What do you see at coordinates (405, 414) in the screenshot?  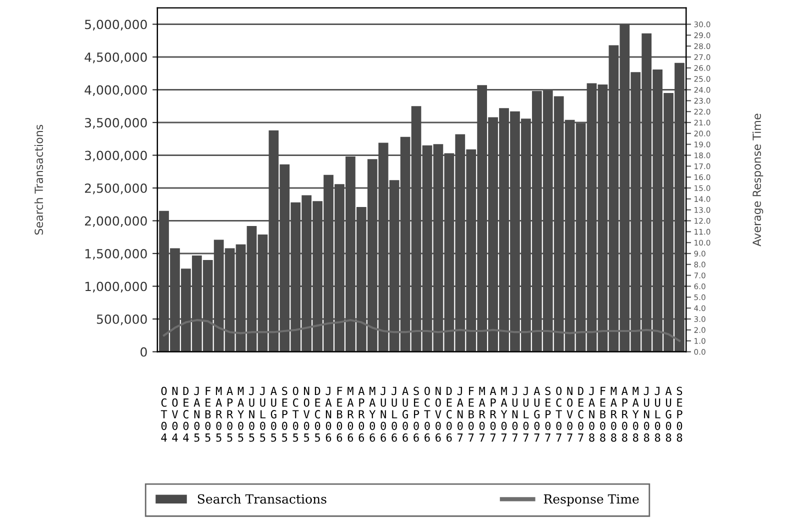 I see `x-tick-label: AUG06` at bounding box center [405, 414].